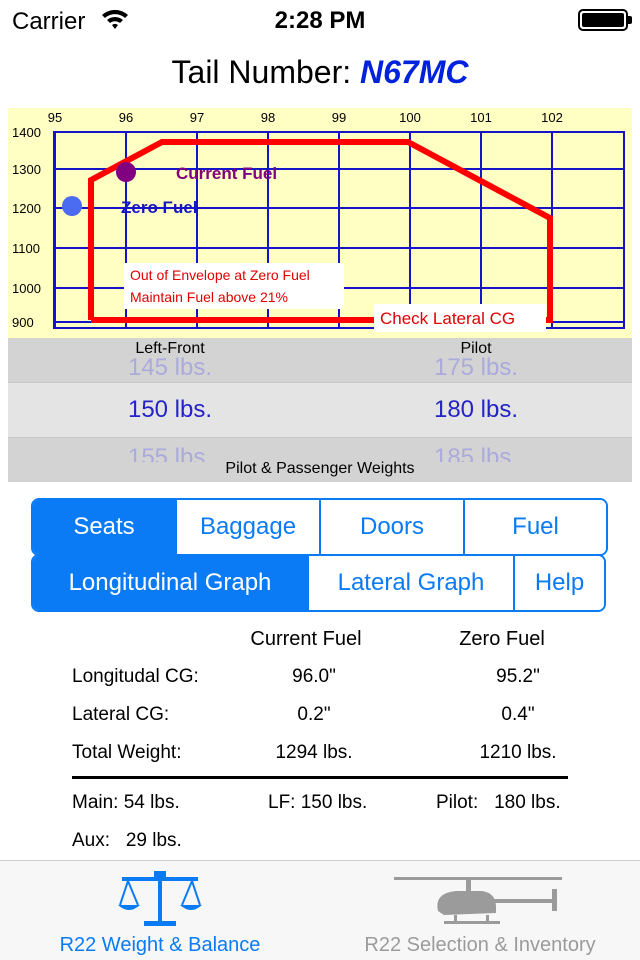 Image resolution: width=640 pixels, height=960 pixels. Describe the element at coordinates (121, 714) in the screenshot. I see `row-label: Lateral CG:` at that location.